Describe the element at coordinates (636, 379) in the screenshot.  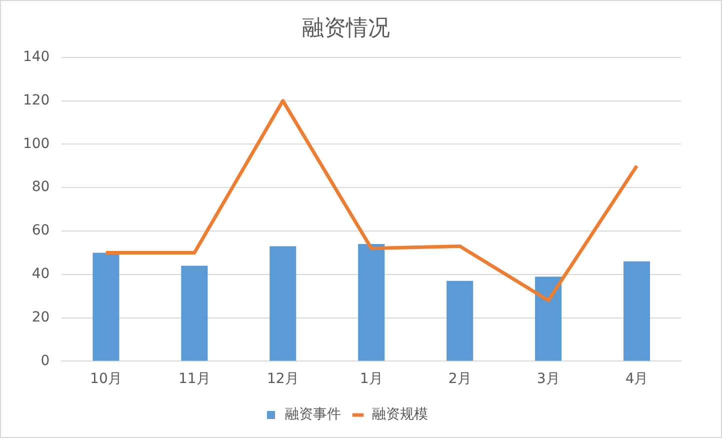
I see `x-tick-label: 4月` at that location.